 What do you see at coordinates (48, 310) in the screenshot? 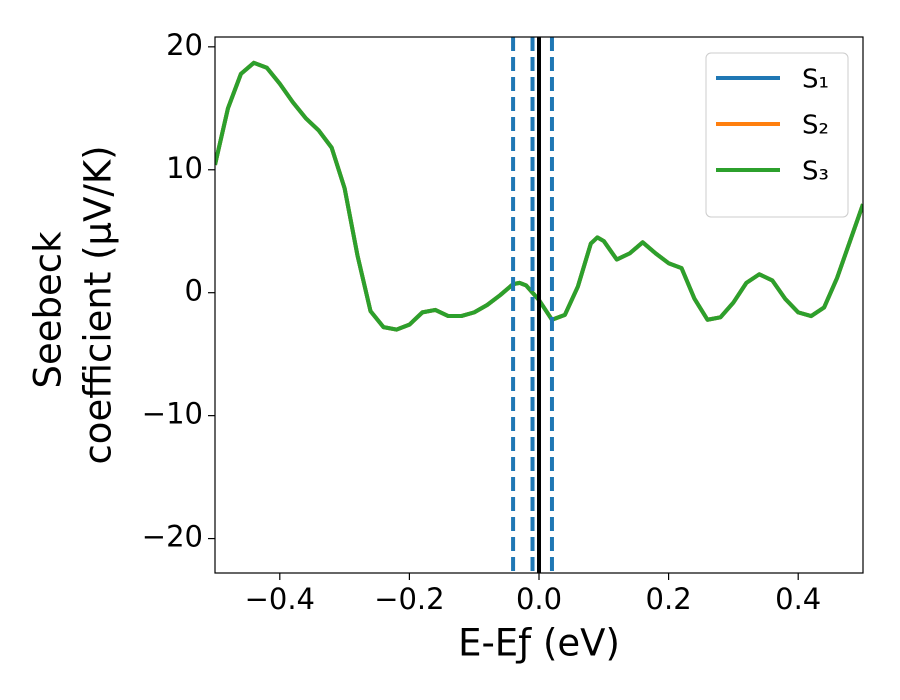
I see `y-axis-label: Seebeck` at bounding box center [48, 310].